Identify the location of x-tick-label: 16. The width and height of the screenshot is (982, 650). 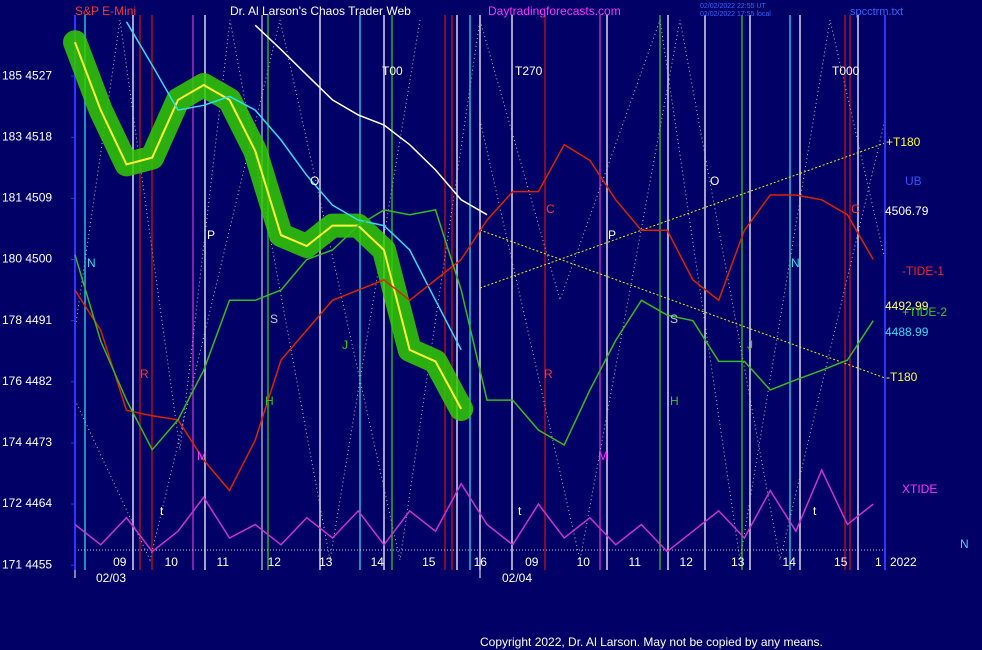
(481, 562).